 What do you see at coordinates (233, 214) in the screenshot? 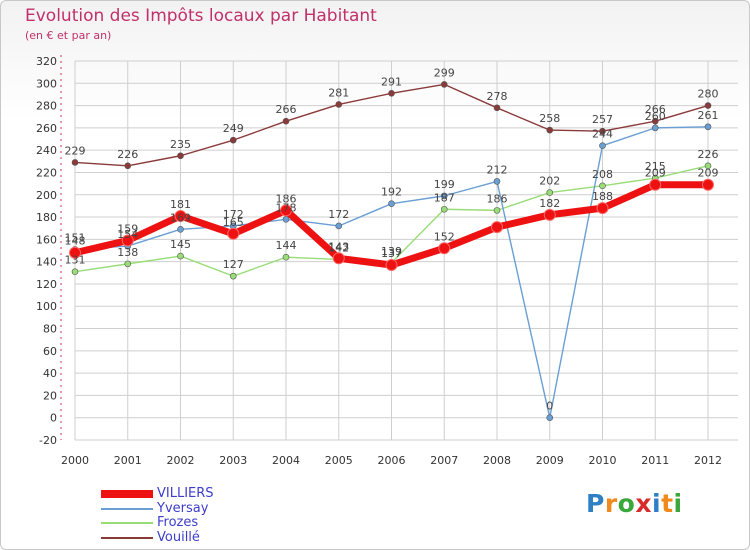
I see `data-label-yversay: 172` at bounding box center [233, 214].